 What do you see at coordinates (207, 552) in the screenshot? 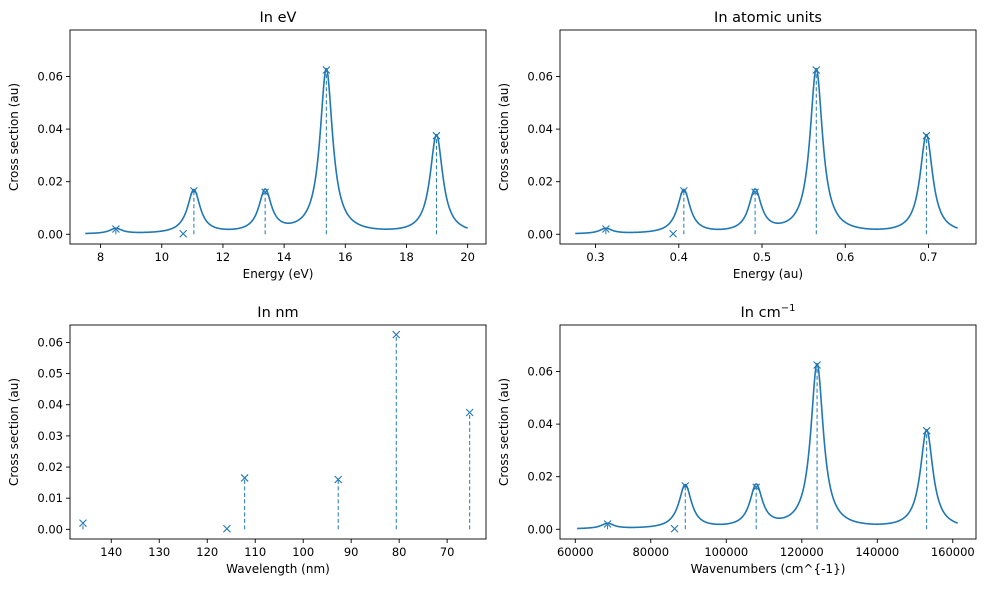
I see `x-tick-label: 120` at bounding box center [207, 552].